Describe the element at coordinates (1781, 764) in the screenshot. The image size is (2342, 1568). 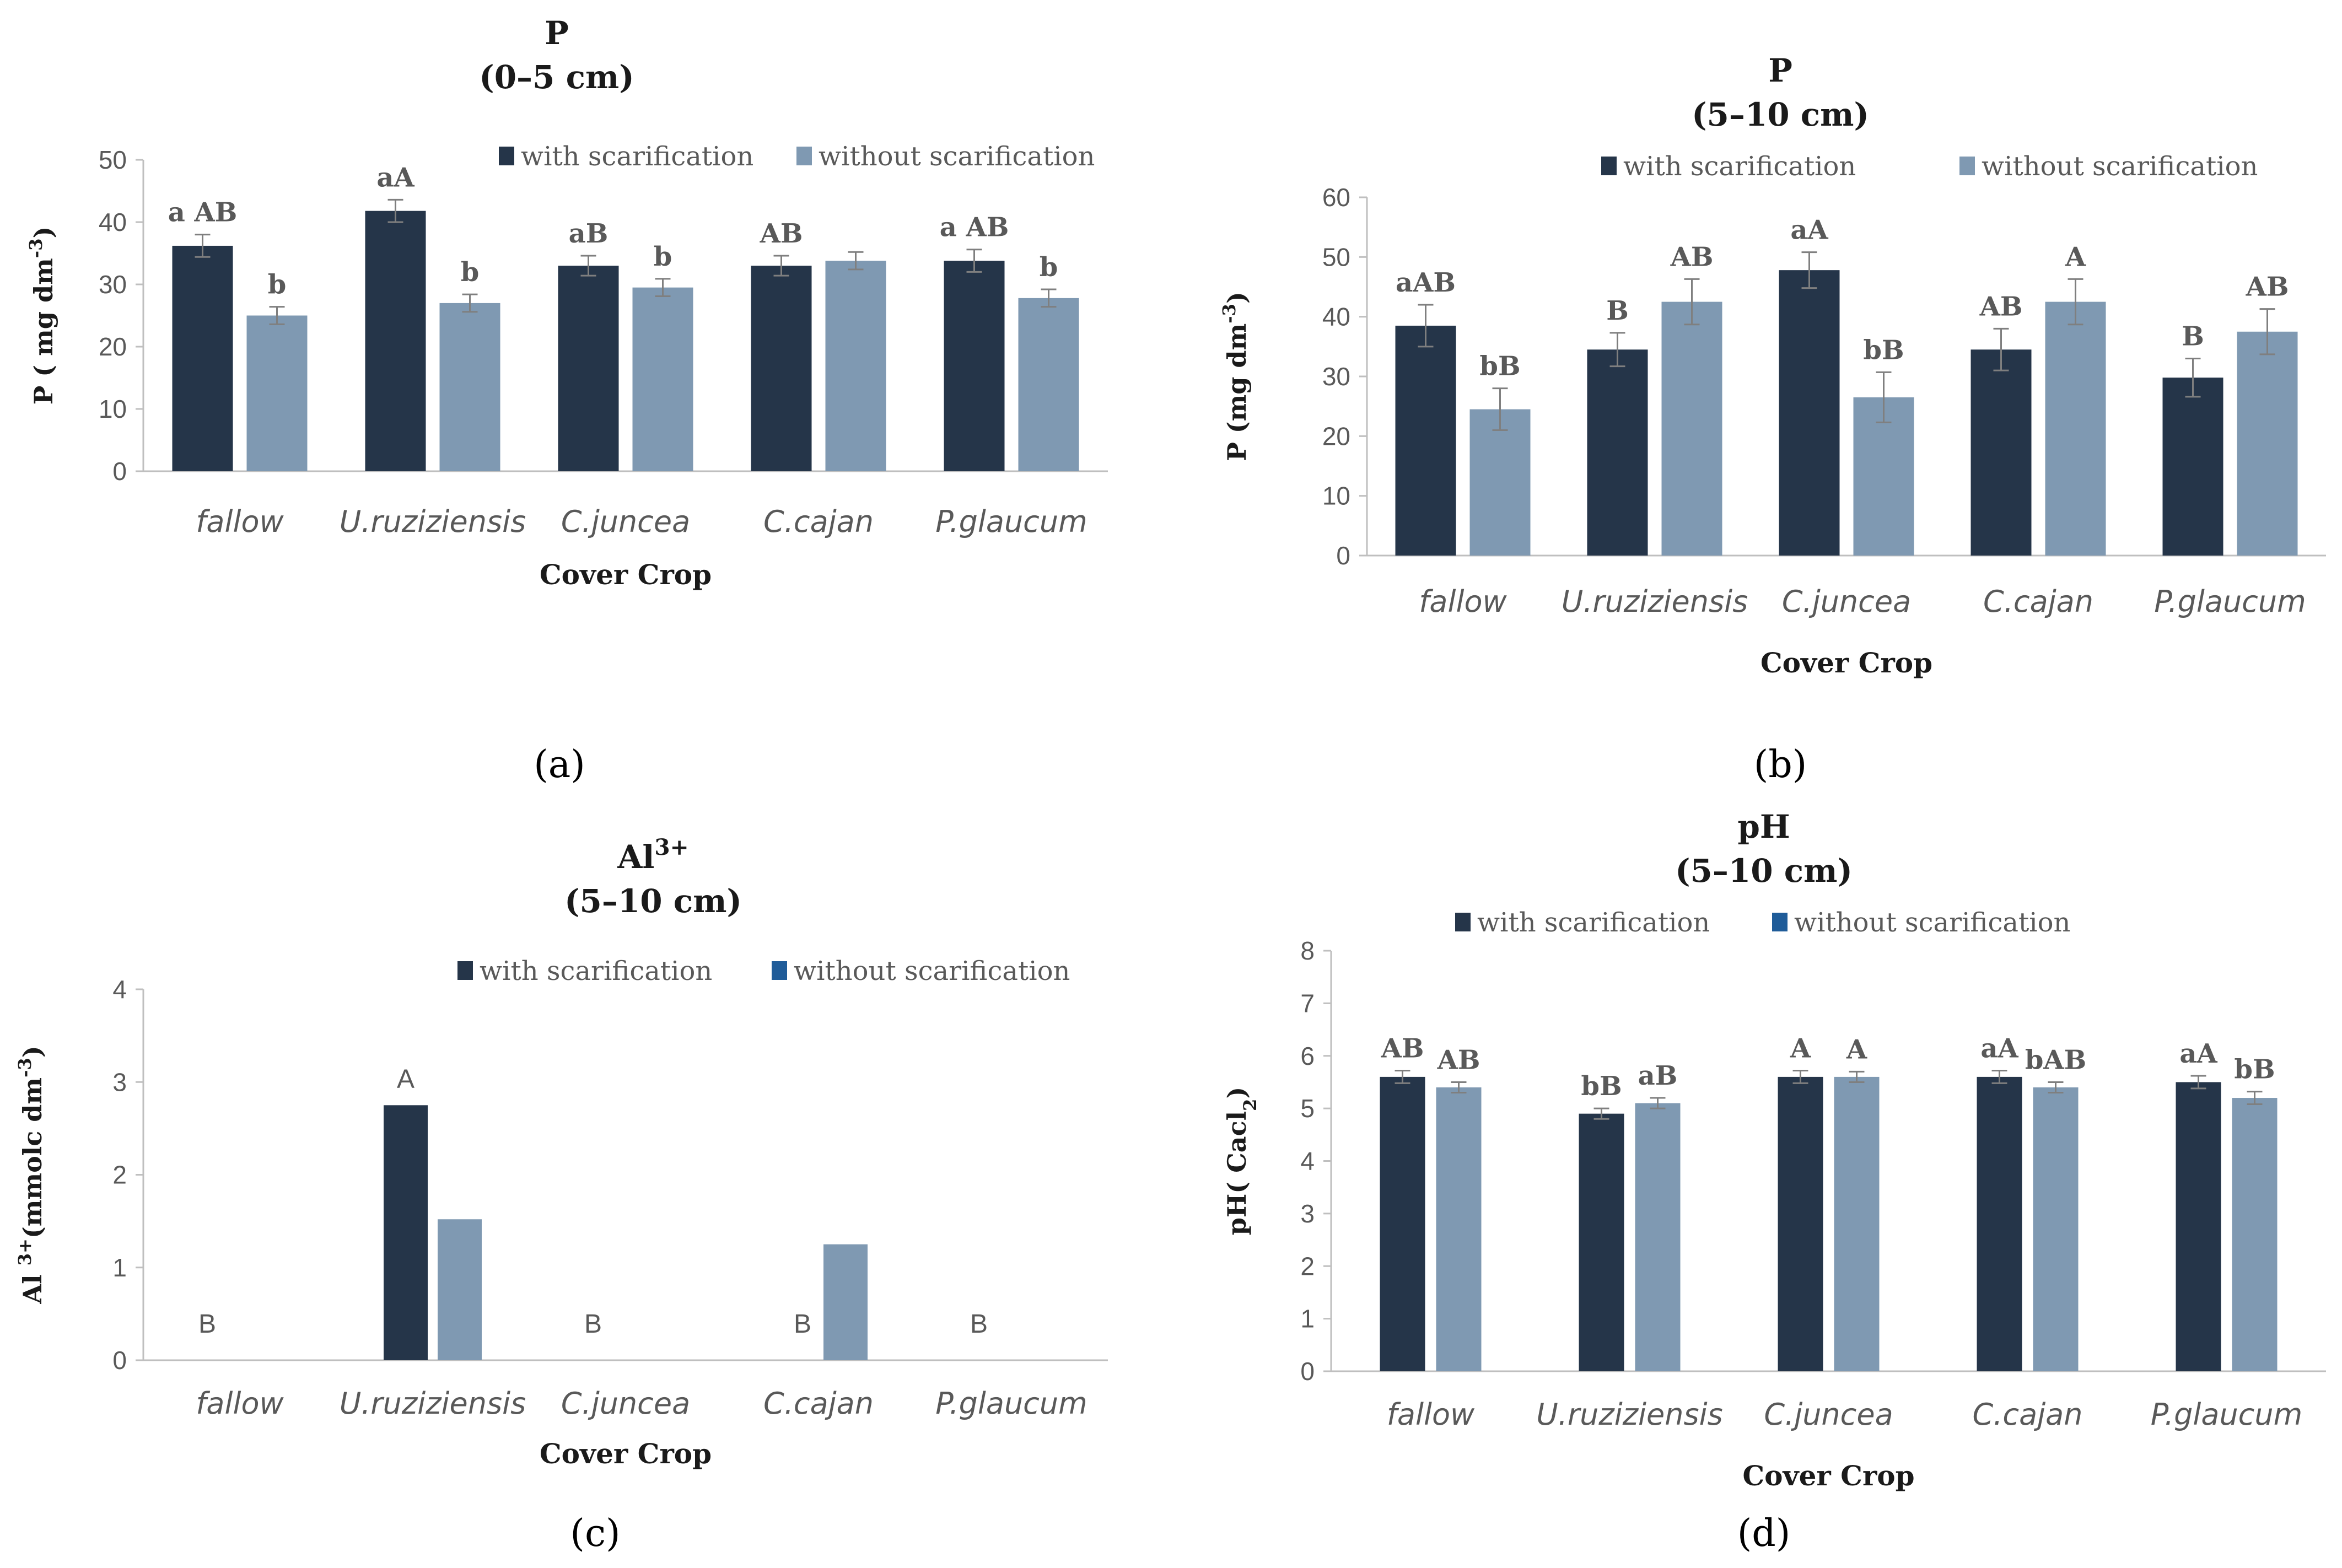
I see `panel-label: (b)` at that location.